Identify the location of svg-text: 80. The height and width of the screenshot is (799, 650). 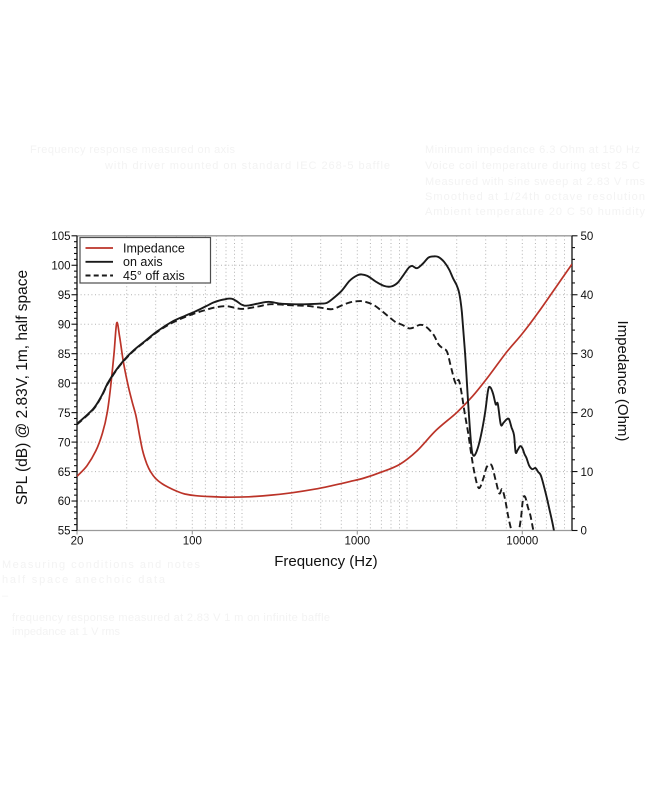
(64, 384).